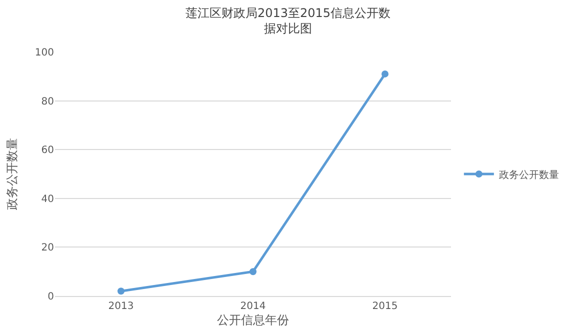 Image resolution: width=576 pixels, height=336 pixels. What do you see at coordinates (12, 174) in the screenshot?
I see `y-axis-title: 政务公开数量` at bounding box center [12, 174].